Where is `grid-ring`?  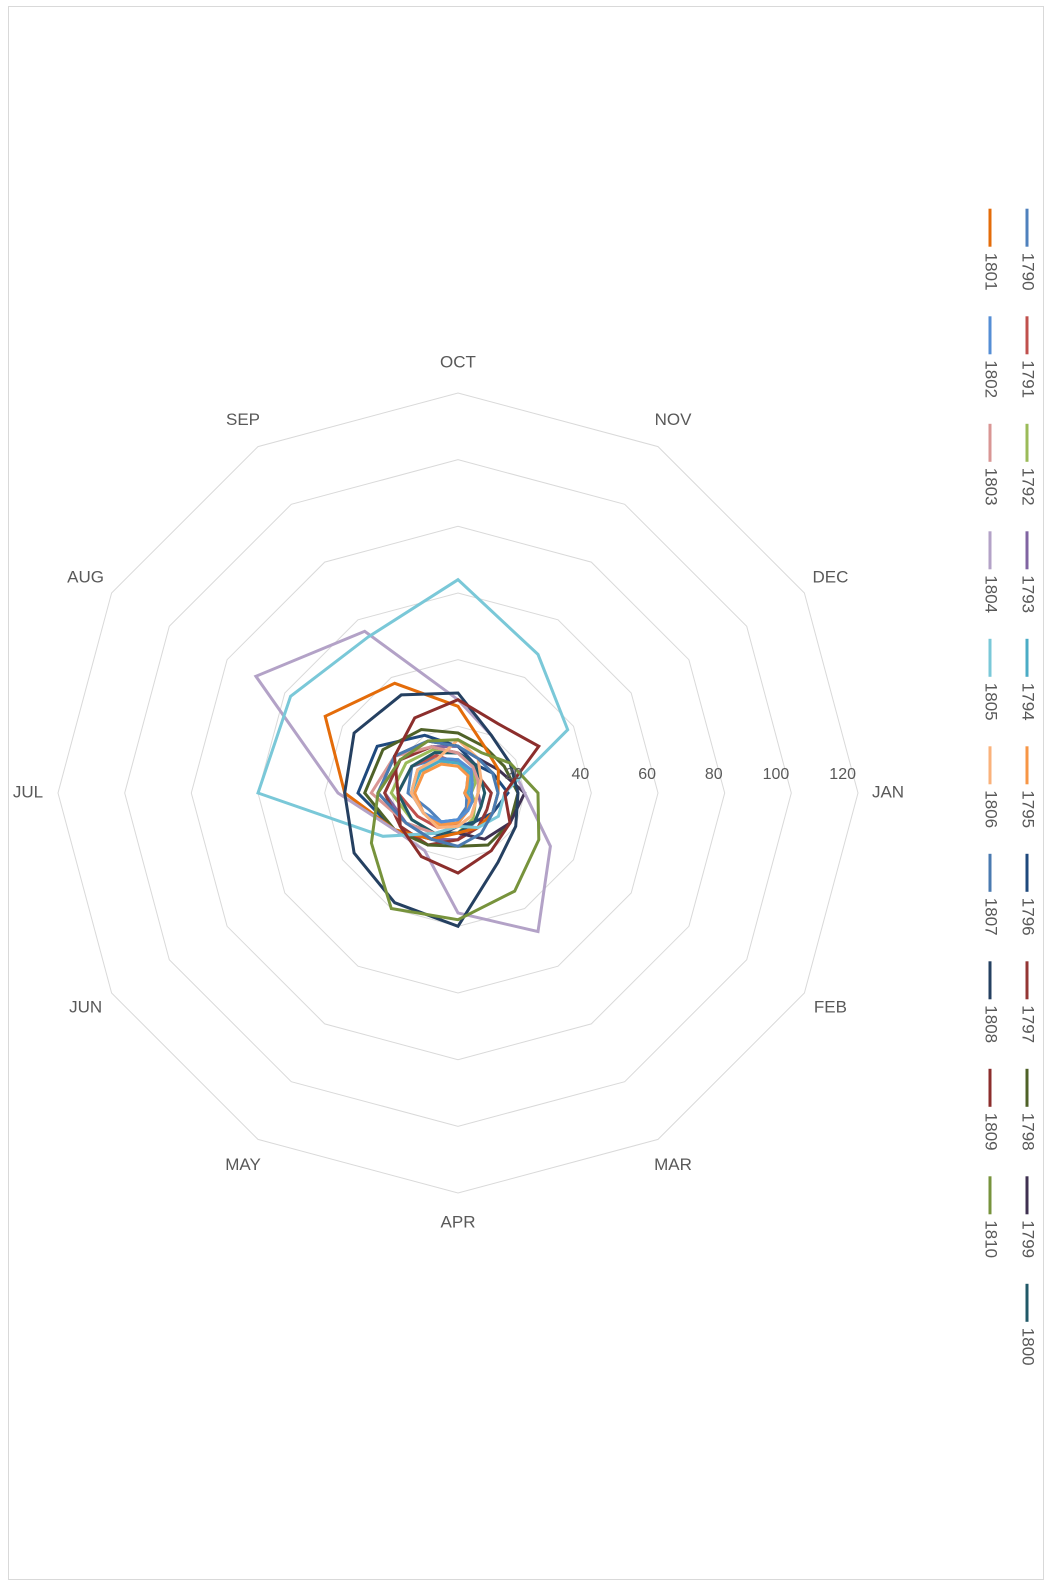
grid-ring is located at coordinates (458, 793).